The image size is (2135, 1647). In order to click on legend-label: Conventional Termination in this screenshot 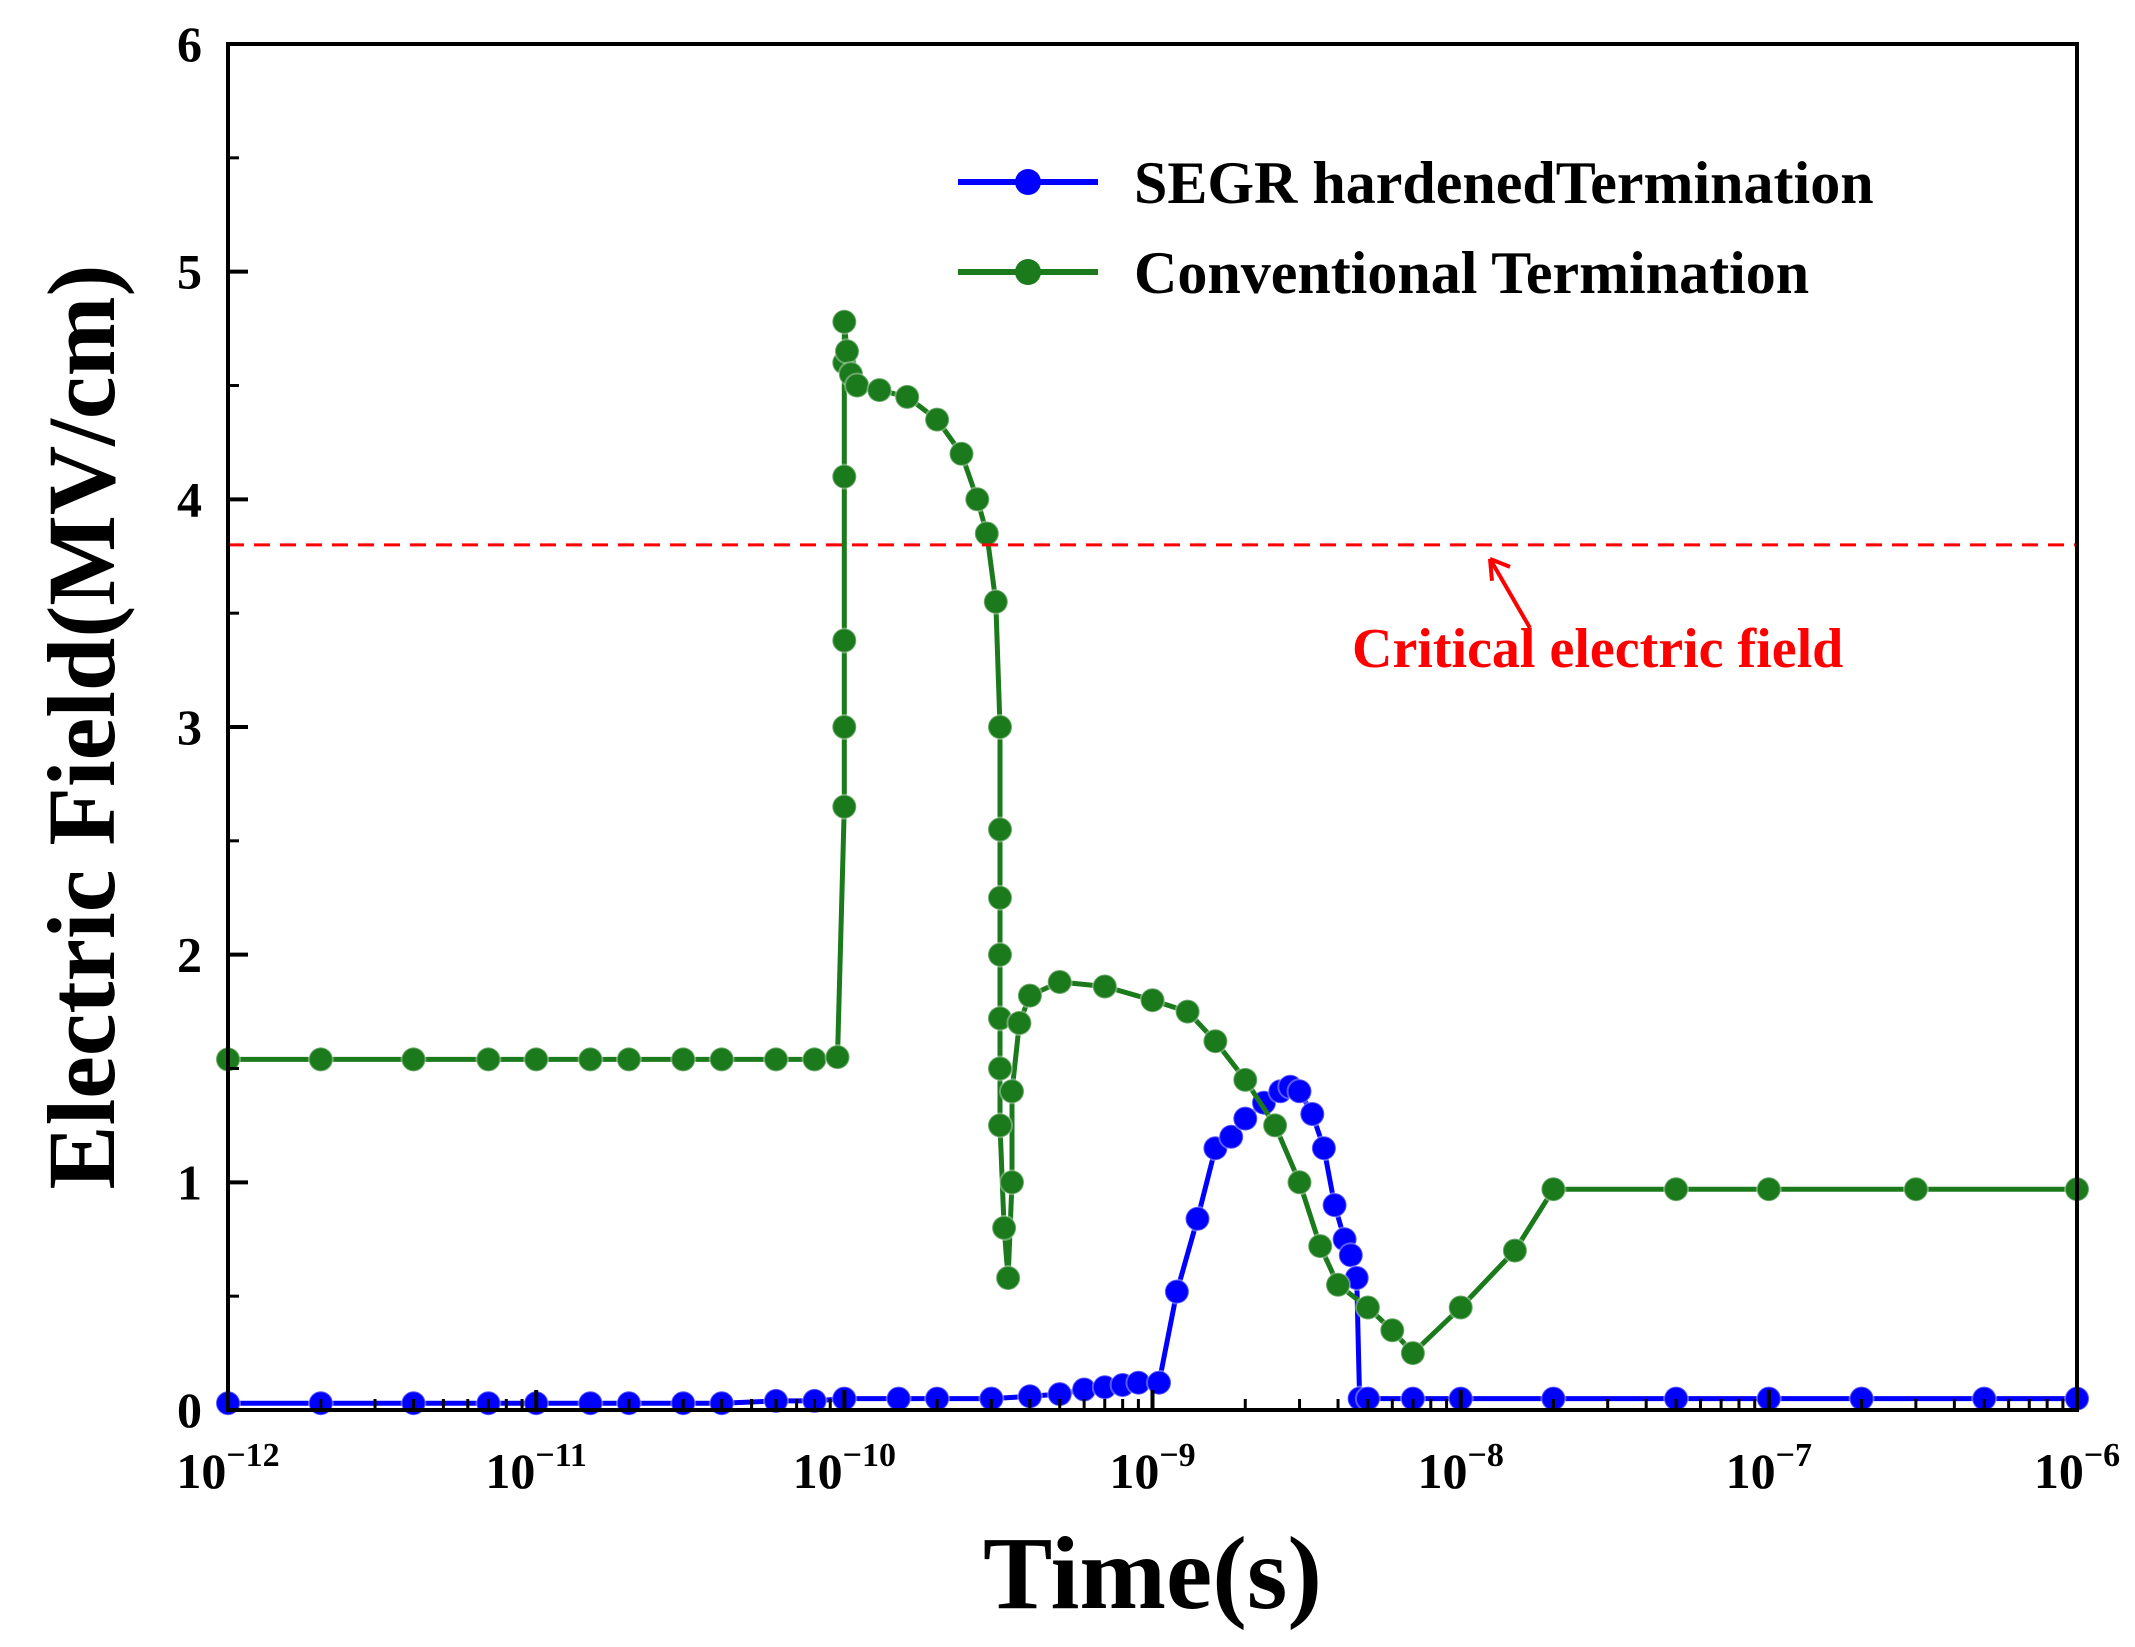, I will do `click(1471, 273)`.